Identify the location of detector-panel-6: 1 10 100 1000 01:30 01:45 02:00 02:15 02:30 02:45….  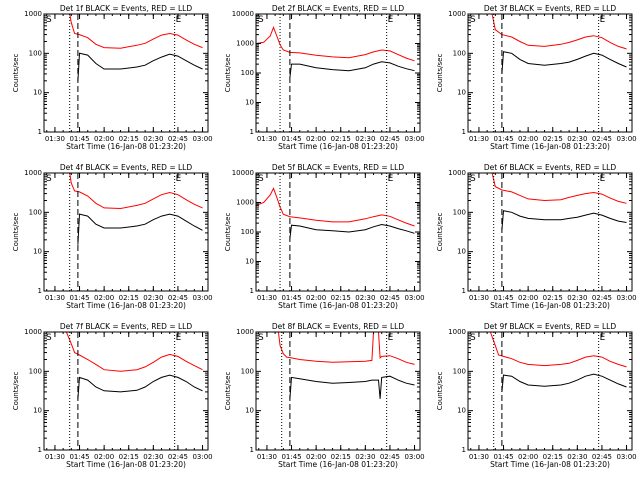
(536, 236).